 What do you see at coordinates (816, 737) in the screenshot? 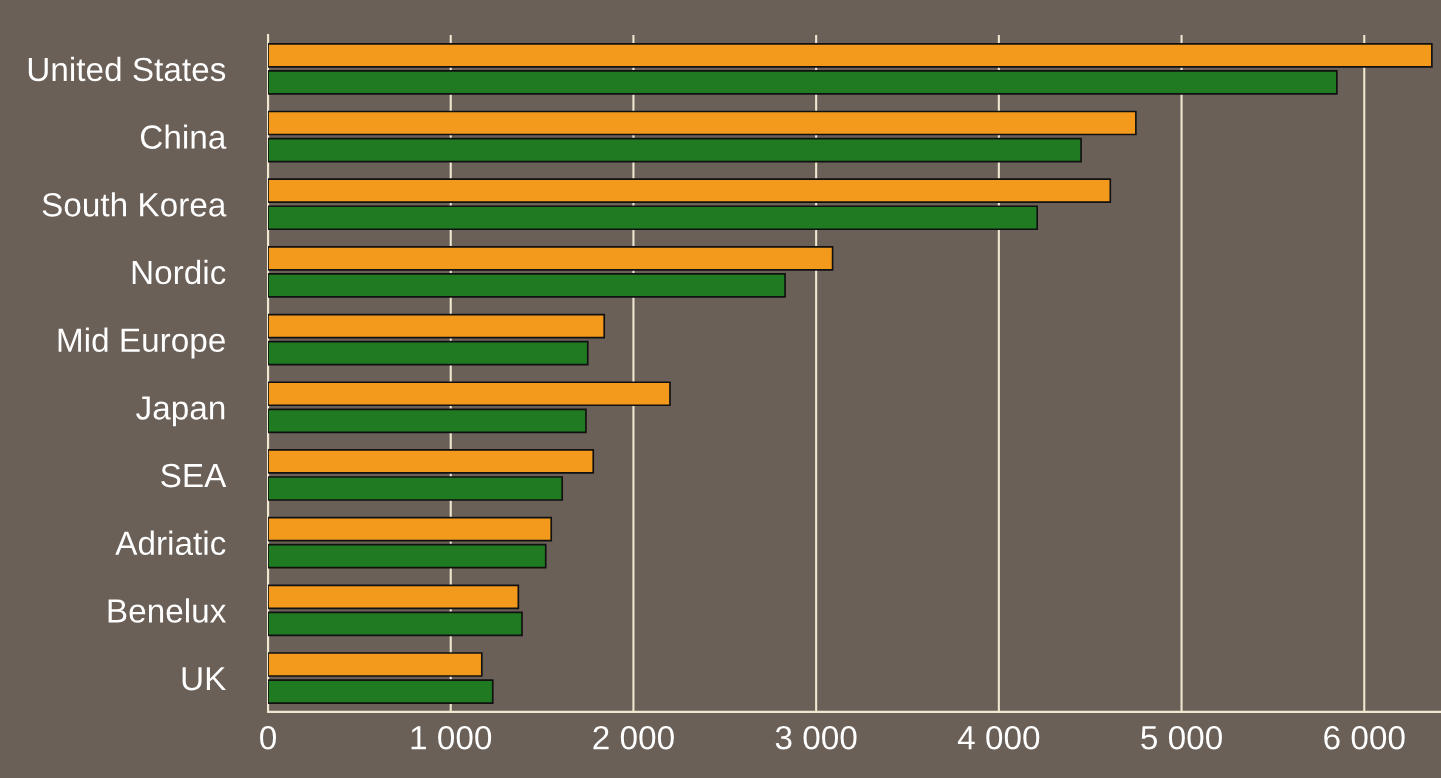
I see `x-tick-label: 3 000` at bounding box center [816, 737].